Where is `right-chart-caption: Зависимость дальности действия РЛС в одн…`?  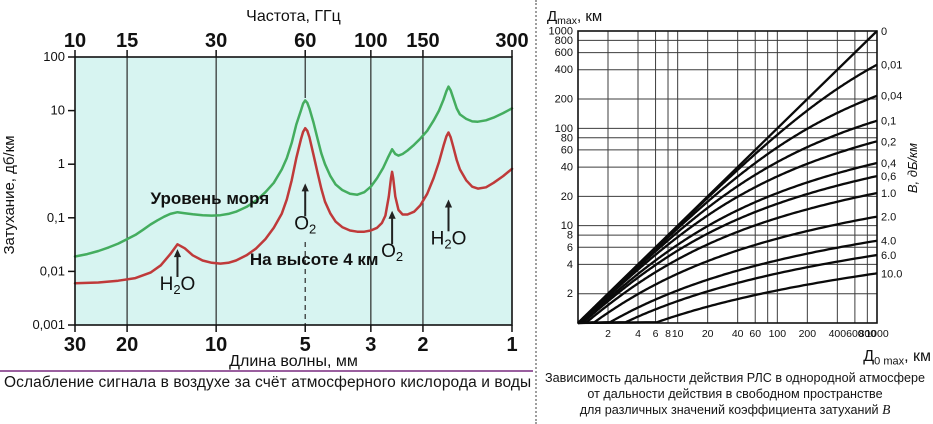
right-chart-caption: Зависимость дальности действия РЛС в одн… is located at coordinates (735, 395).